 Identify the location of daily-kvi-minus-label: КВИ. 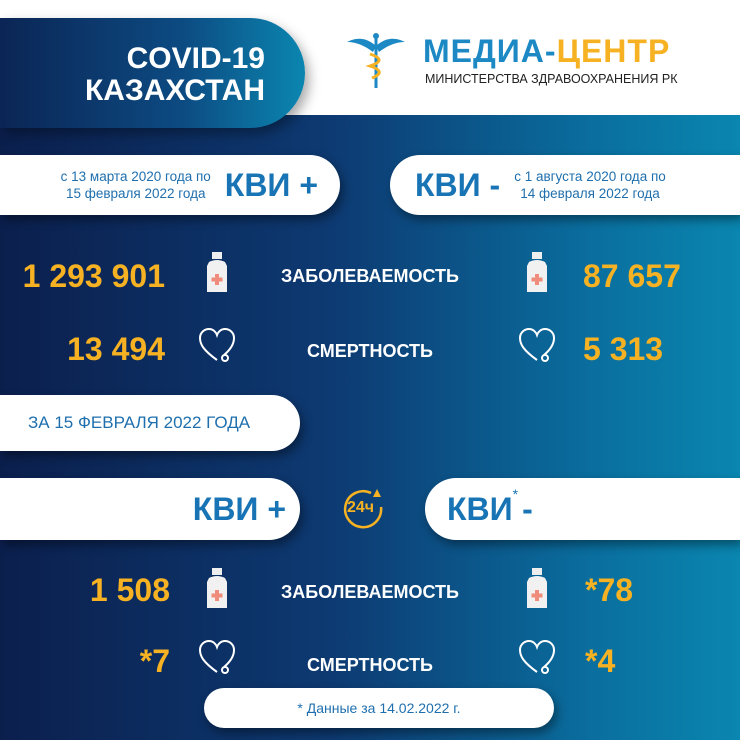
(480, 508).